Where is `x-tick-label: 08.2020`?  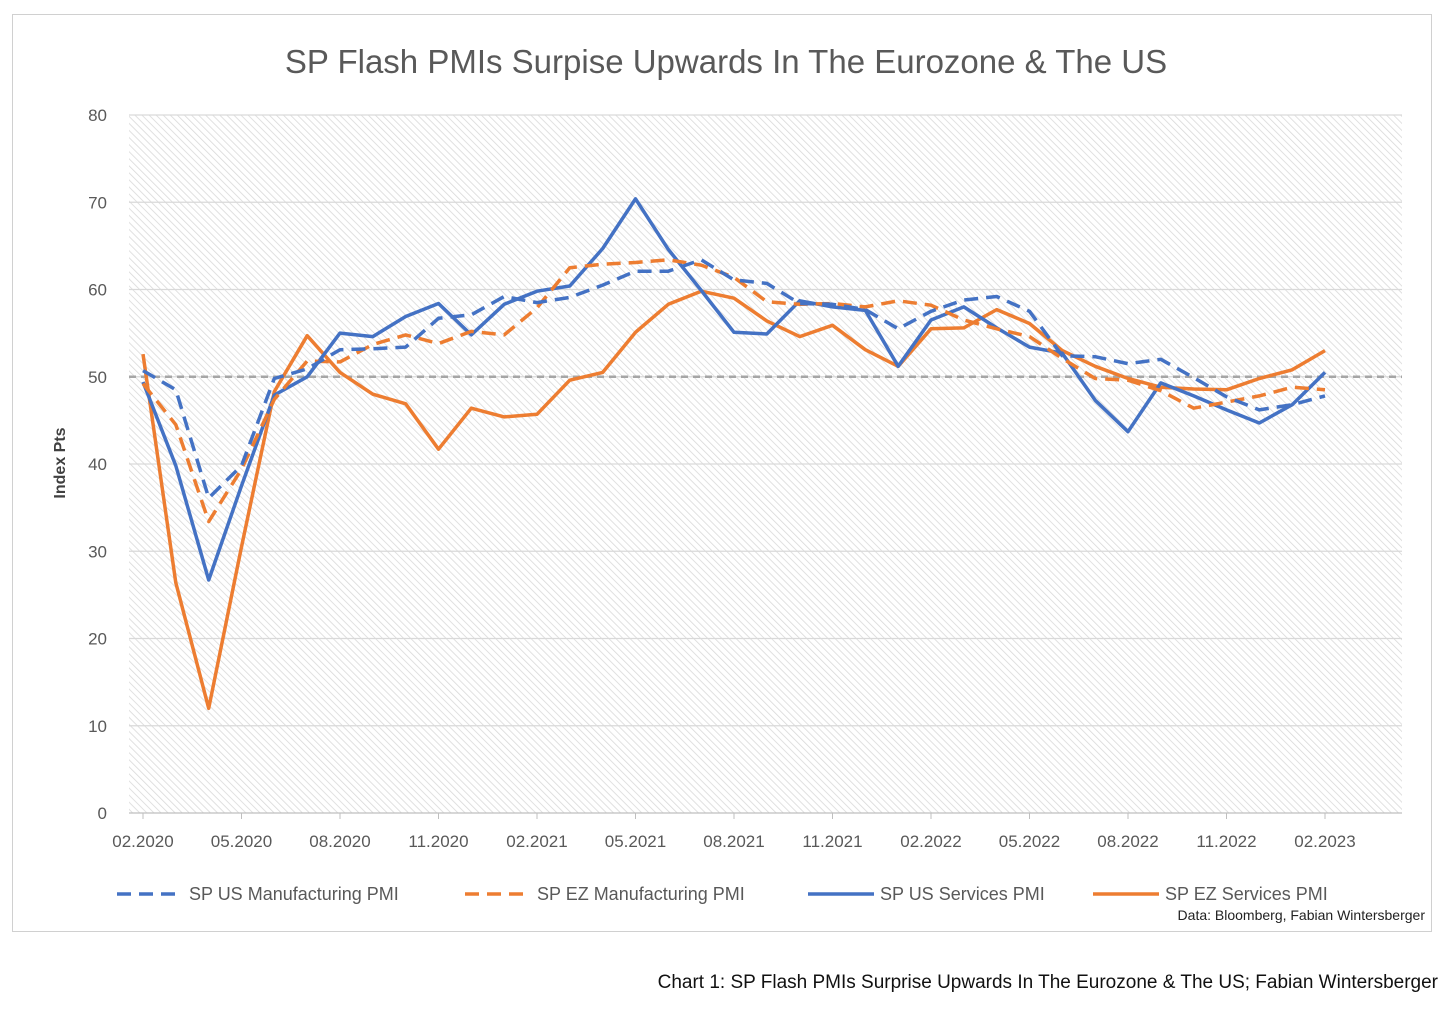
x-tick-label: 08.2020 is located at coordinates (339, 841).